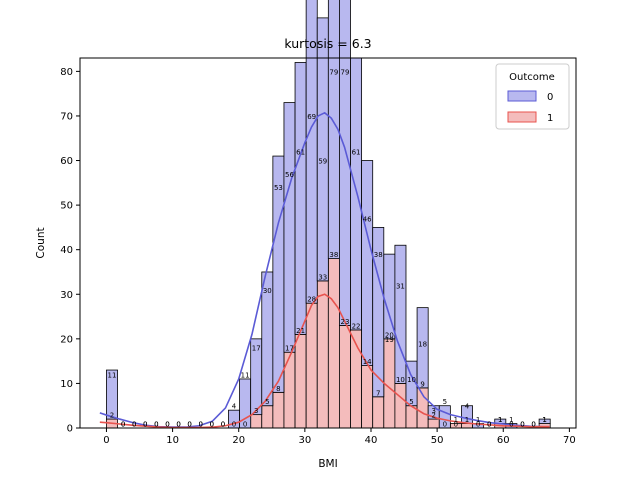 The height and width of the screenshot is (480, 640). Describe the element at coordinates (550, 97) in the screenshot. I see `legend-label-0: 0` at that location.